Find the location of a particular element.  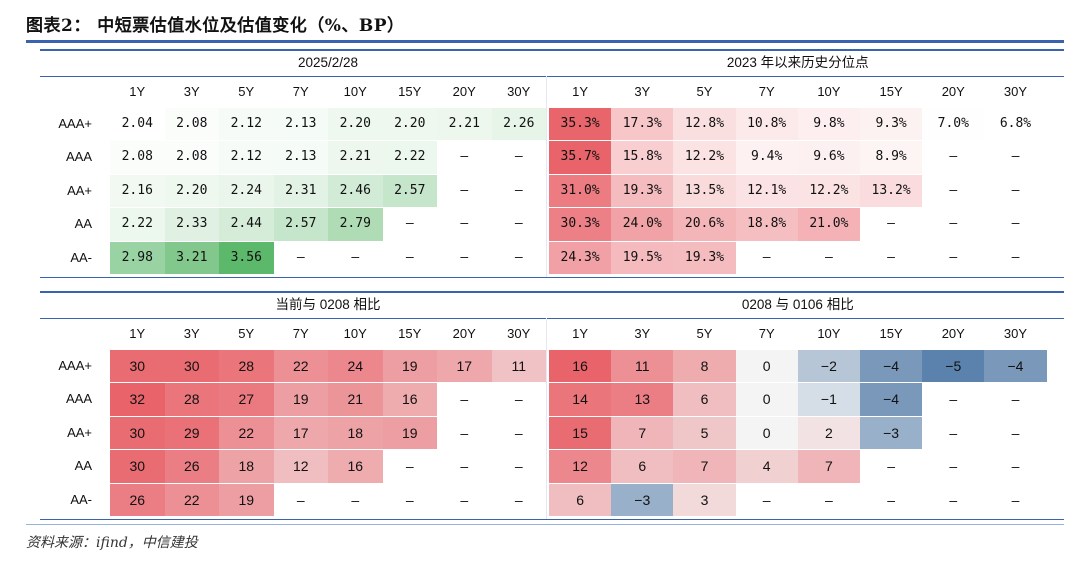

heatmap-cell: 17.3% is located at coordinates (642, 124).